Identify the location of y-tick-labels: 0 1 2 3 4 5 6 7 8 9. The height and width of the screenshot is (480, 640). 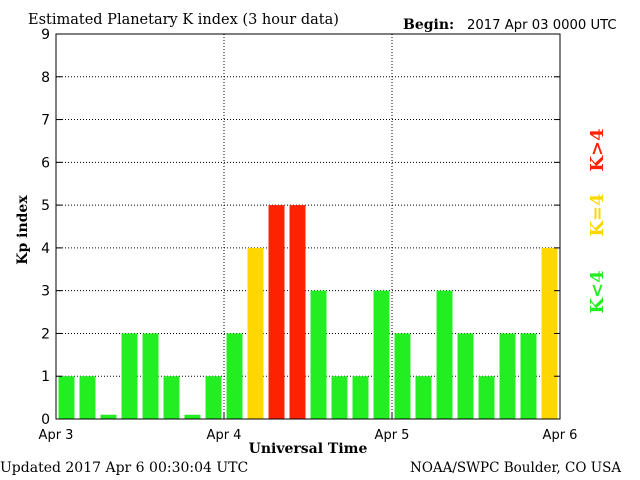
(45, 227).